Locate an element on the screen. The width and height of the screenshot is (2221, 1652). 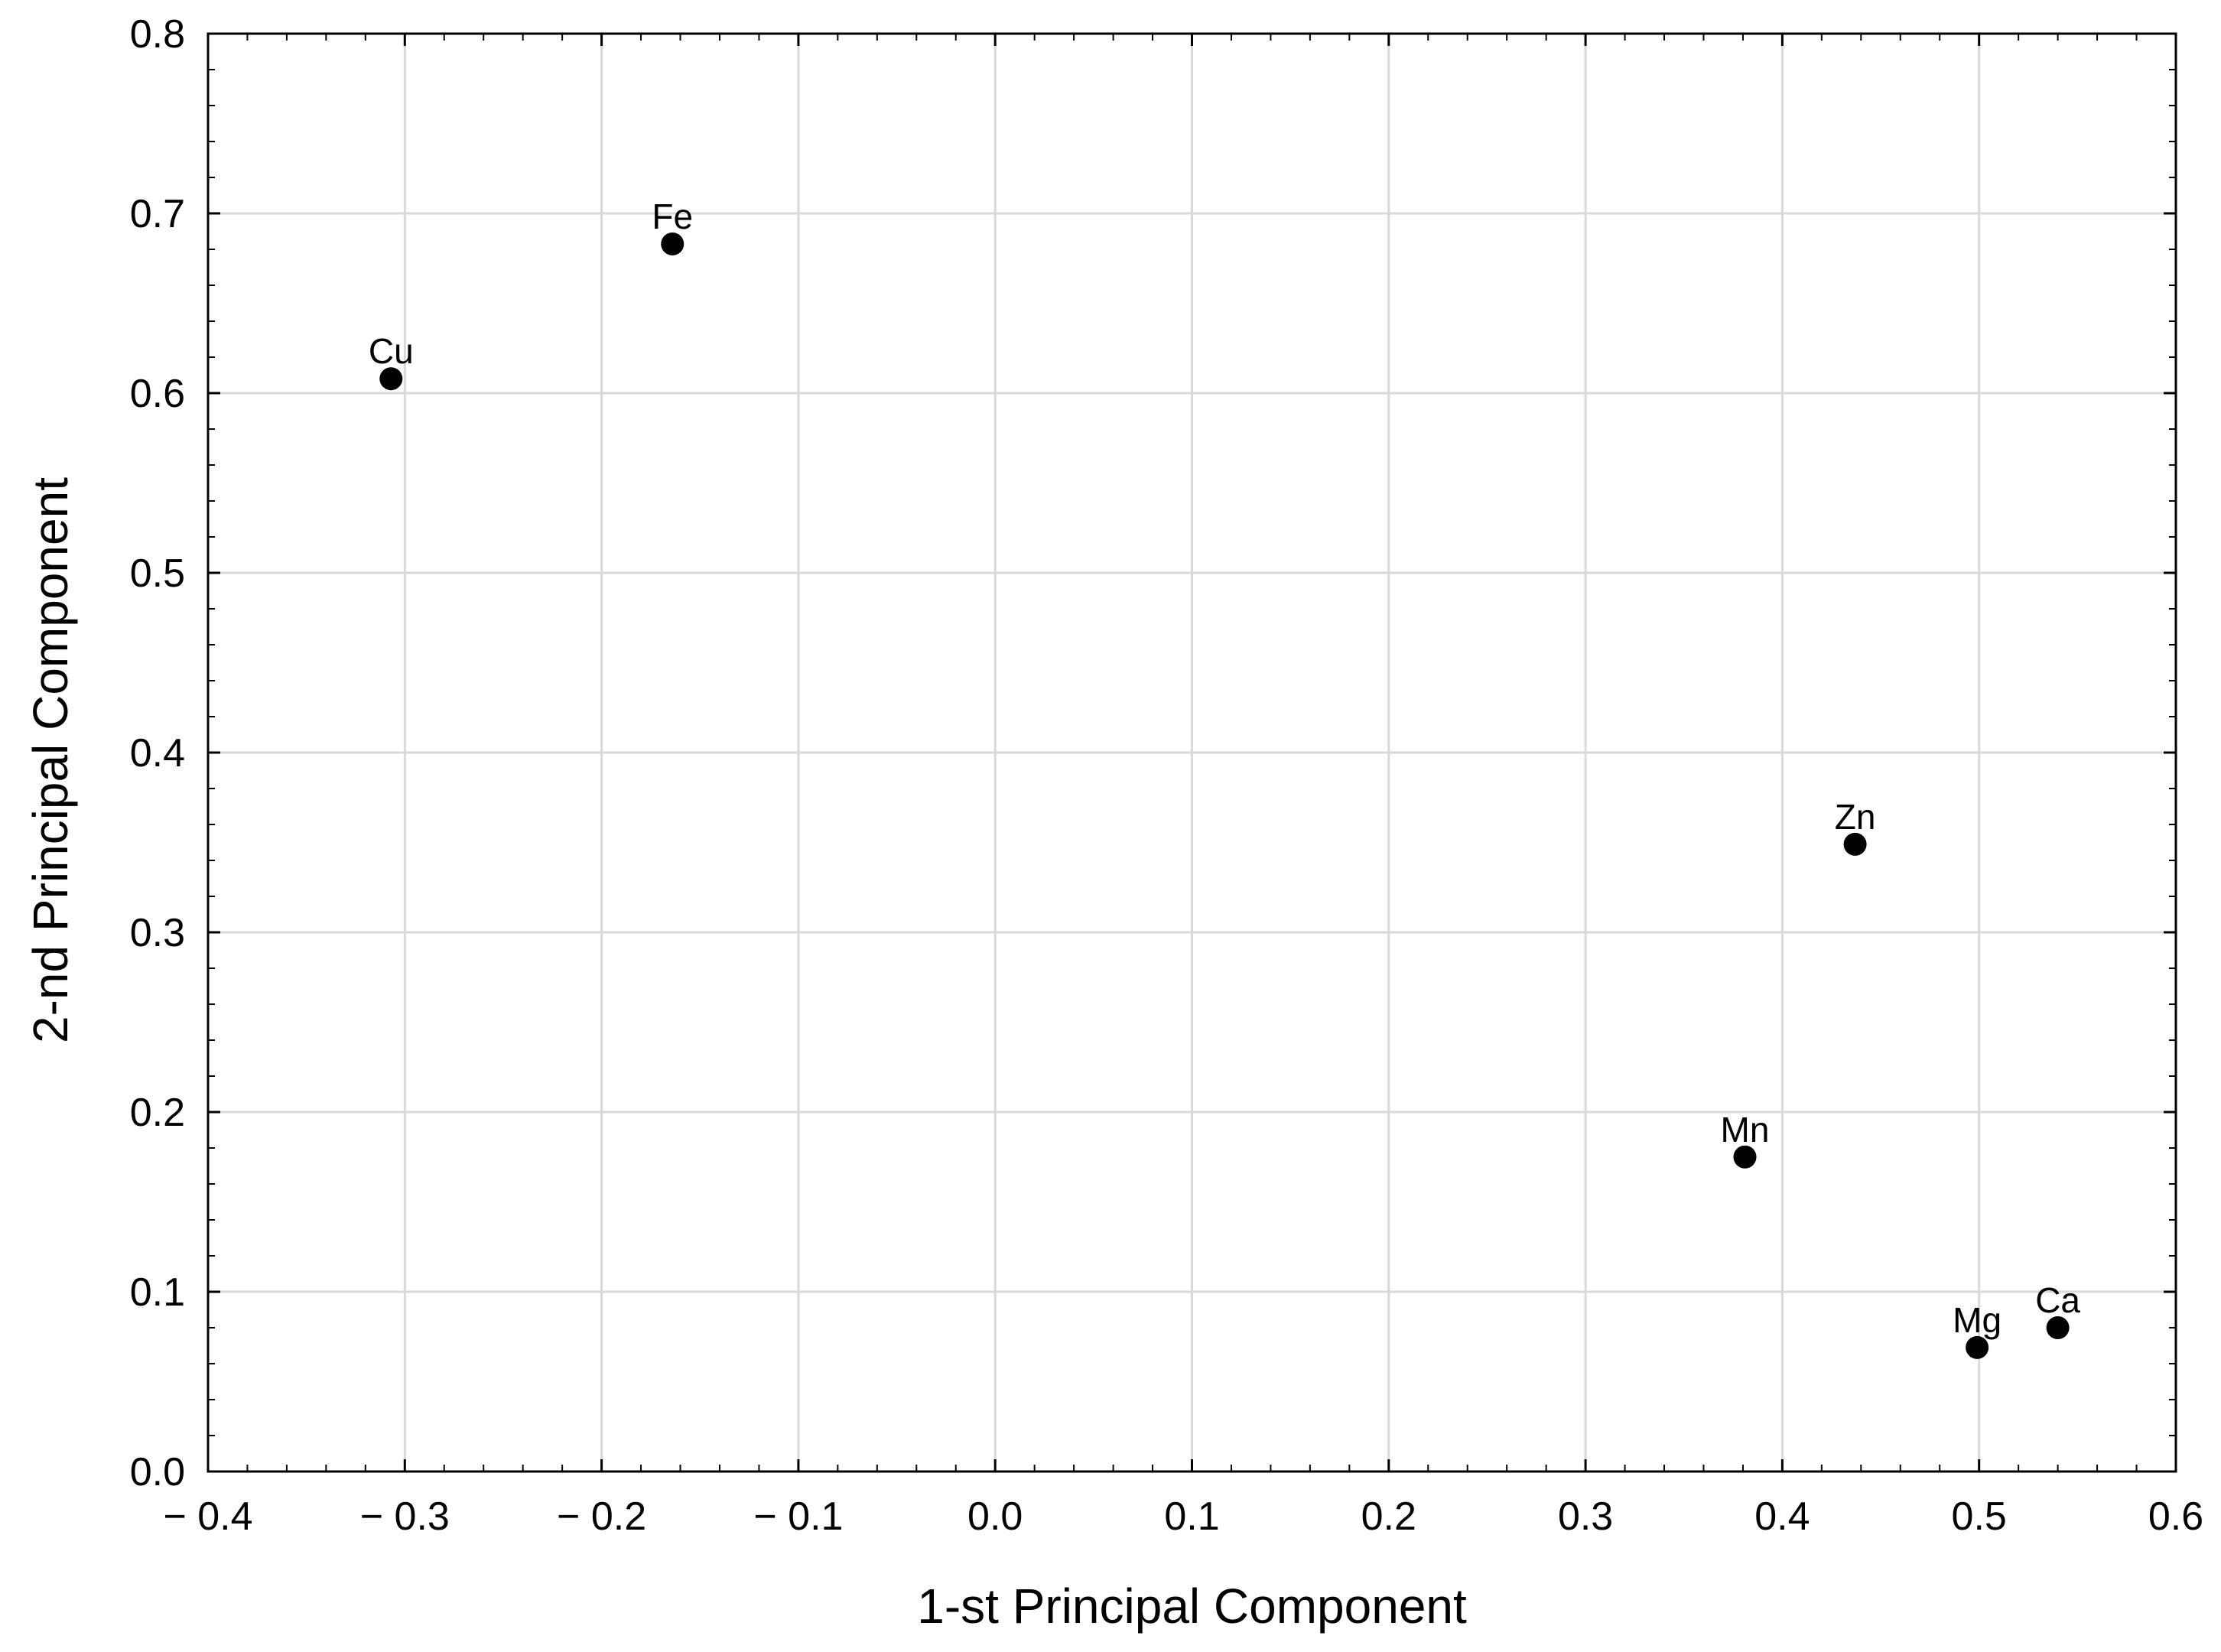
y-axis-title: 2-nd Principal Component is located at coordinates (50, 760).